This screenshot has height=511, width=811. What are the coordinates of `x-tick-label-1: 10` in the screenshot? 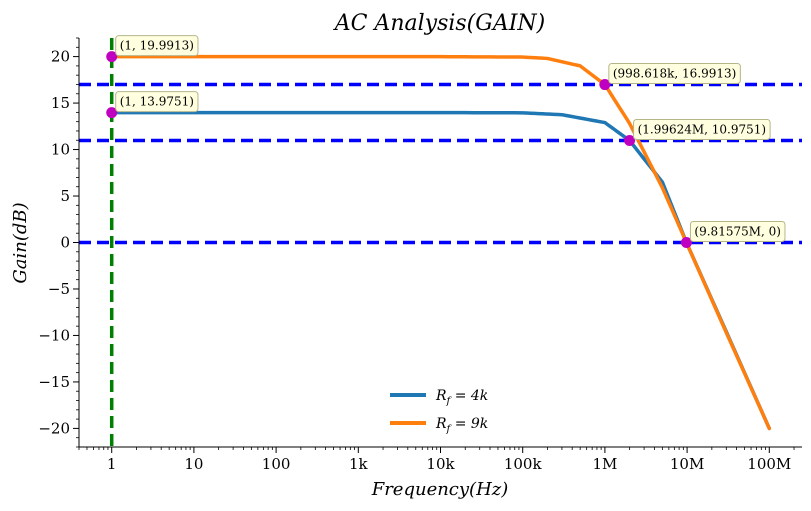 It's located at (193, 464).